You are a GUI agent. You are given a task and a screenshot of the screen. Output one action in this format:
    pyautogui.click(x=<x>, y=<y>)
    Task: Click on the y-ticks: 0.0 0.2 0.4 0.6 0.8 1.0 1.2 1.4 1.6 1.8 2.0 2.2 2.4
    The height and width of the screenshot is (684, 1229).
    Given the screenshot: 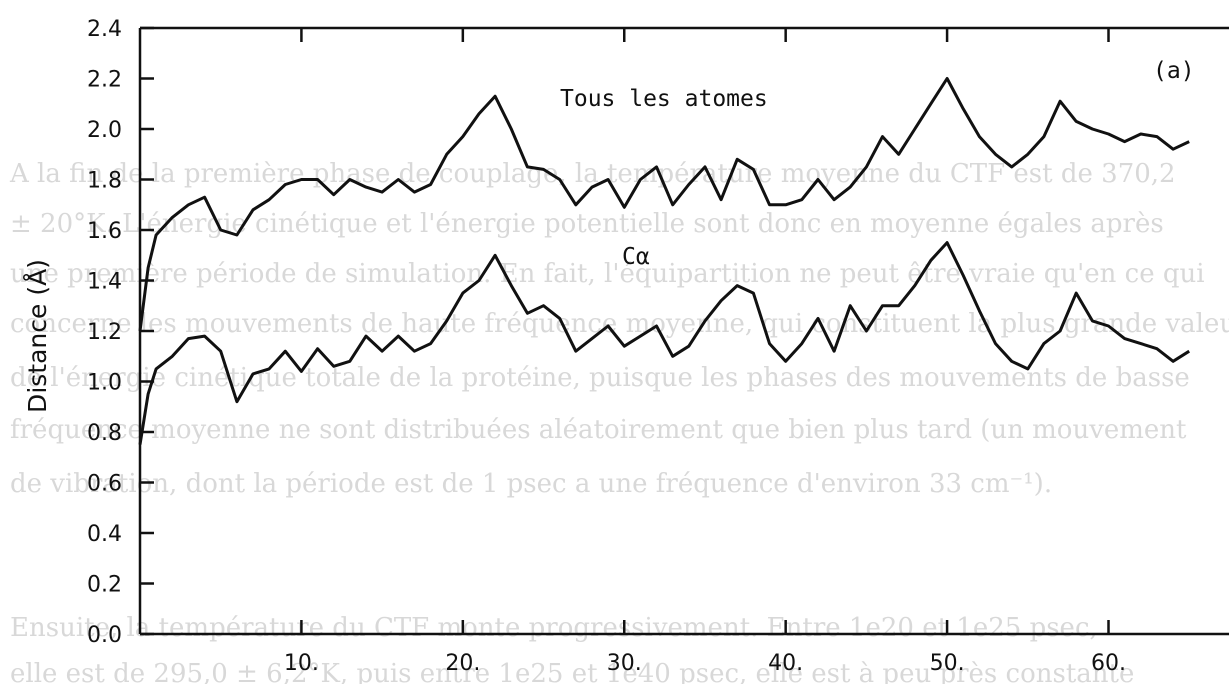 What is the action you would take?
    pyautogui.click(x=120, y=332)
    